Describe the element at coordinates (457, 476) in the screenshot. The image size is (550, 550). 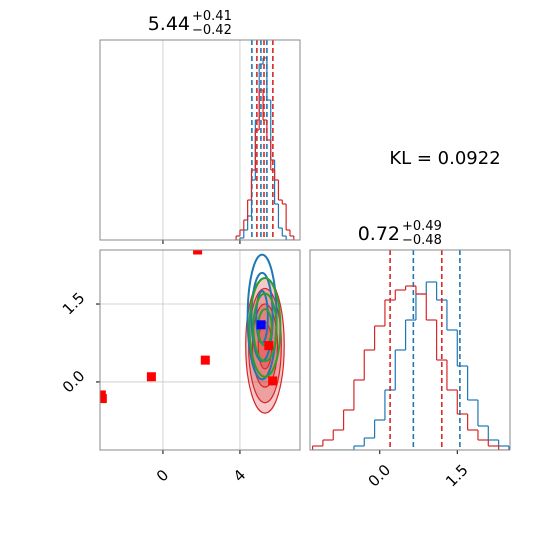
I see `x-tick-label: 1.5` at that location.